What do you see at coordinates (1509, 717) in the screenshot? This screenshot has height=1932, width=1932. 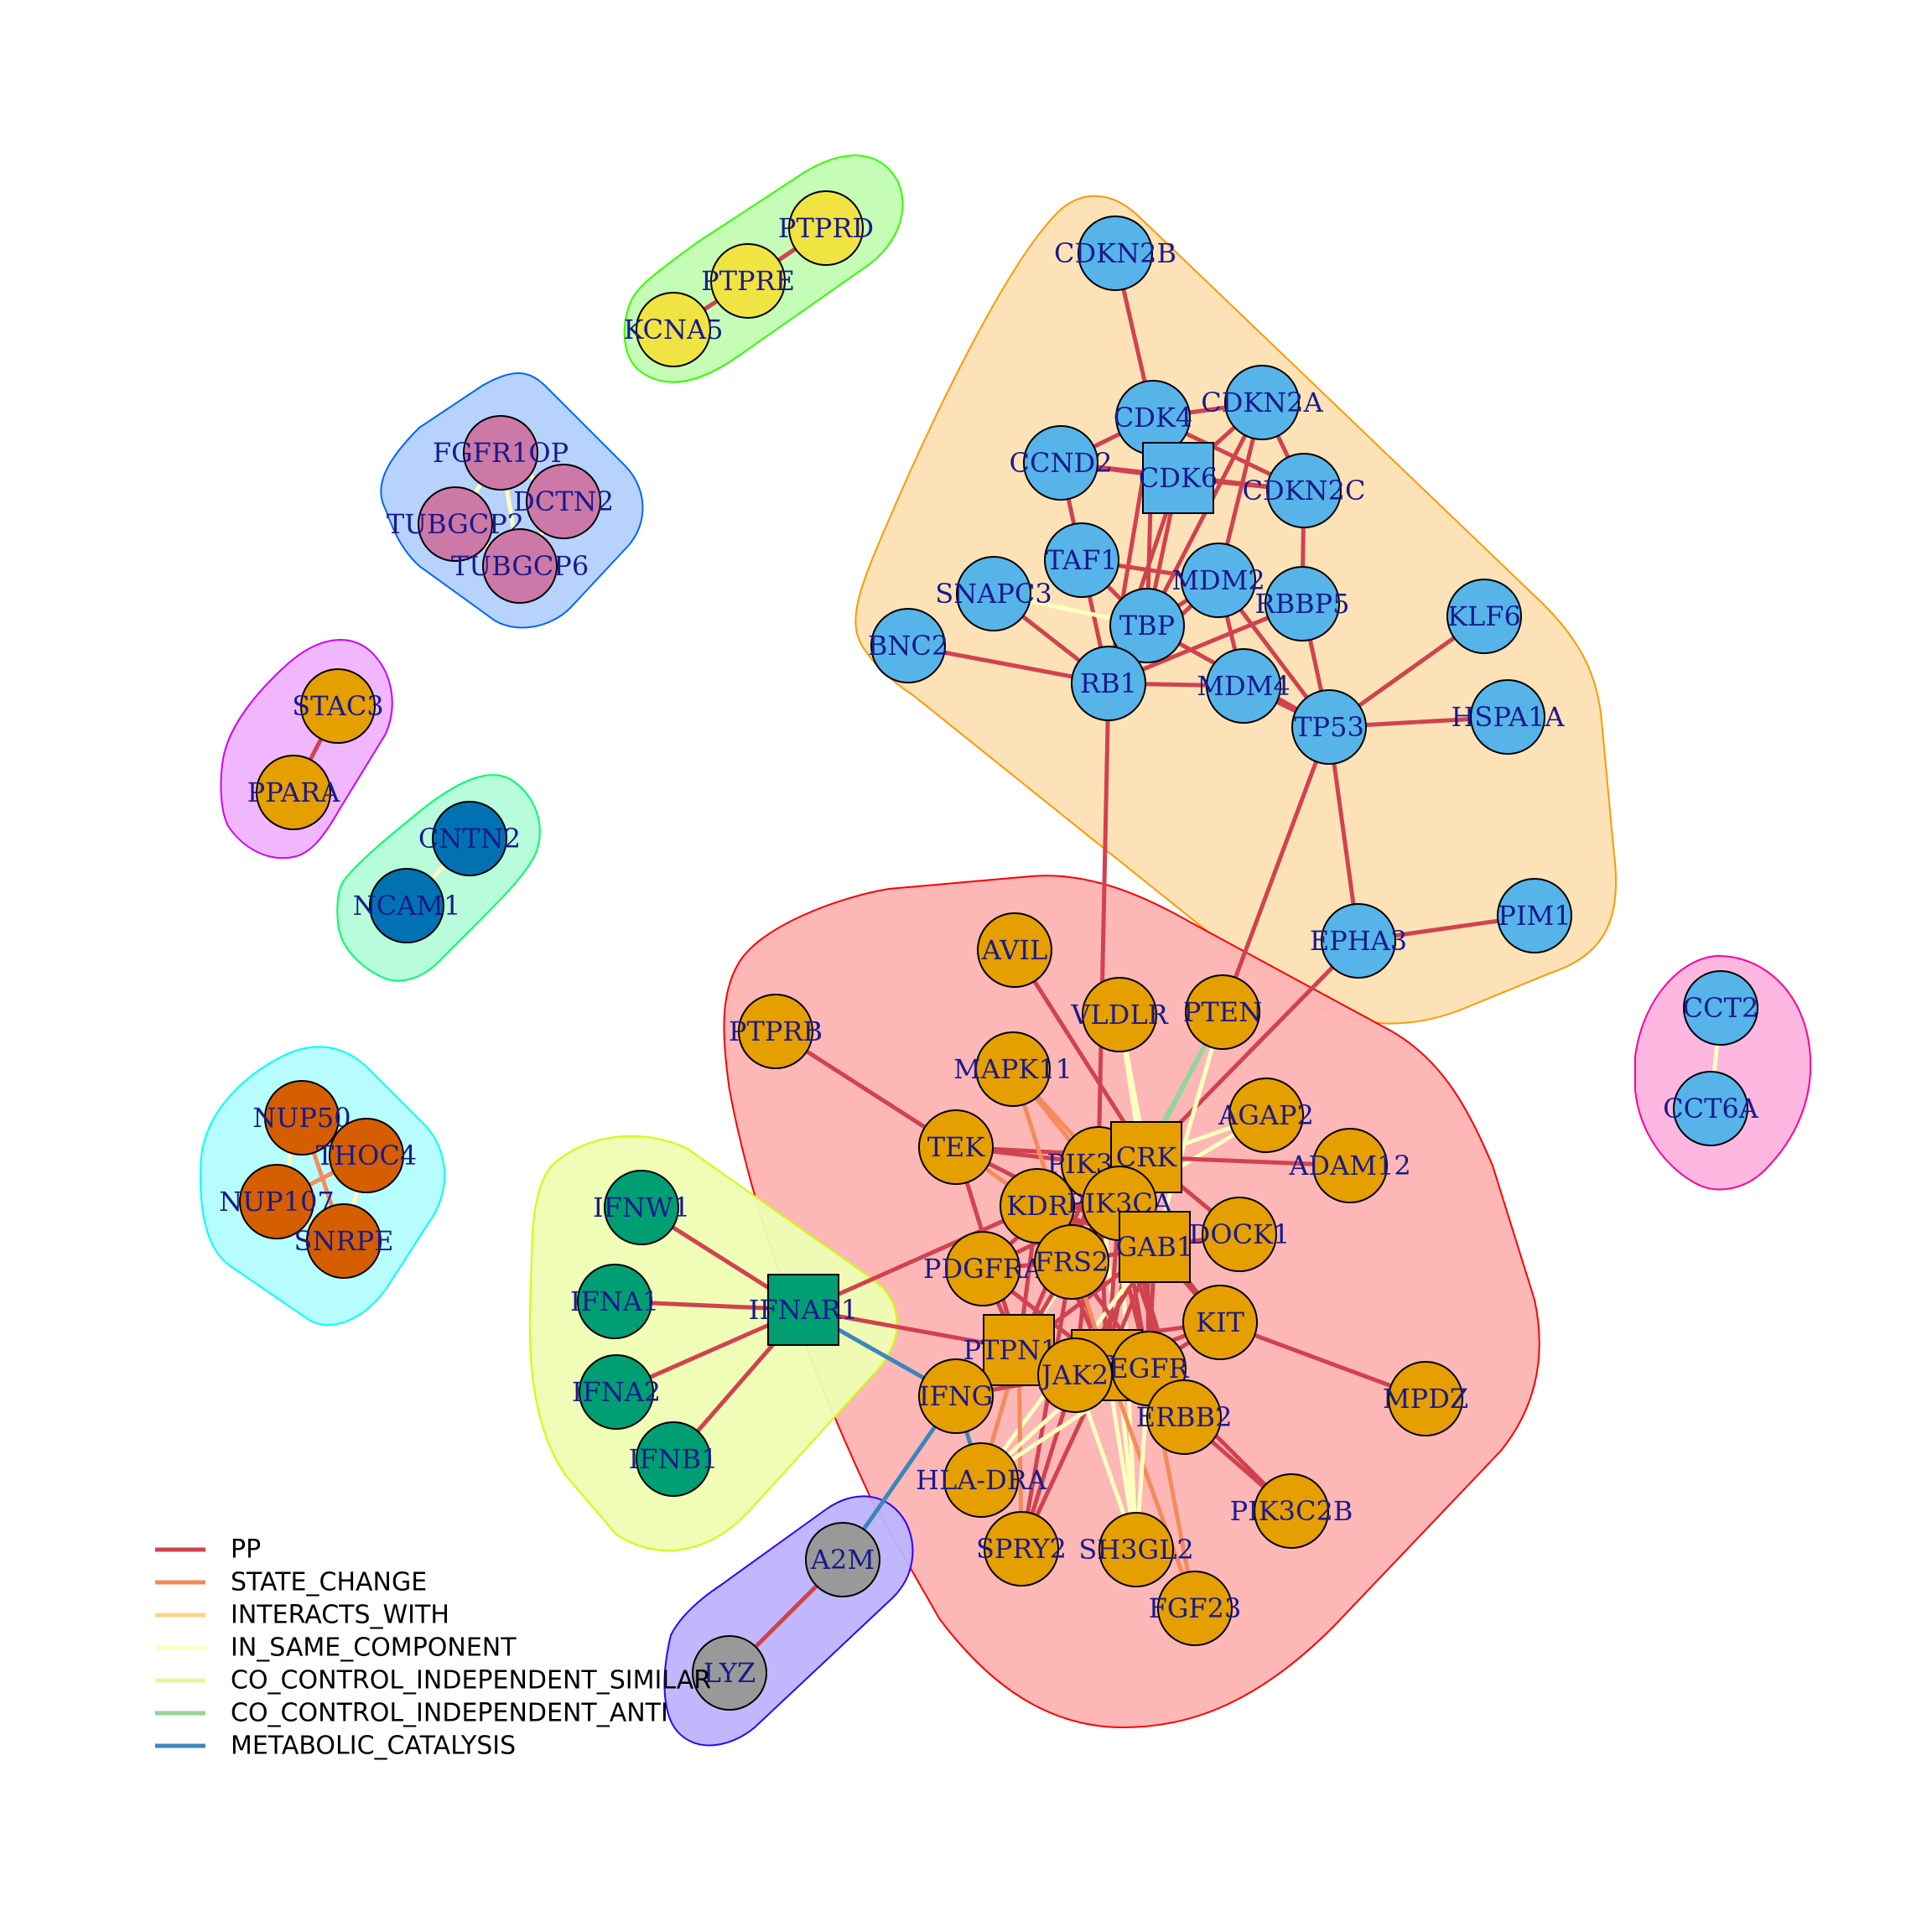 I see `node-hspa1a: HSPA1A` at bounding box center [1509, 717].